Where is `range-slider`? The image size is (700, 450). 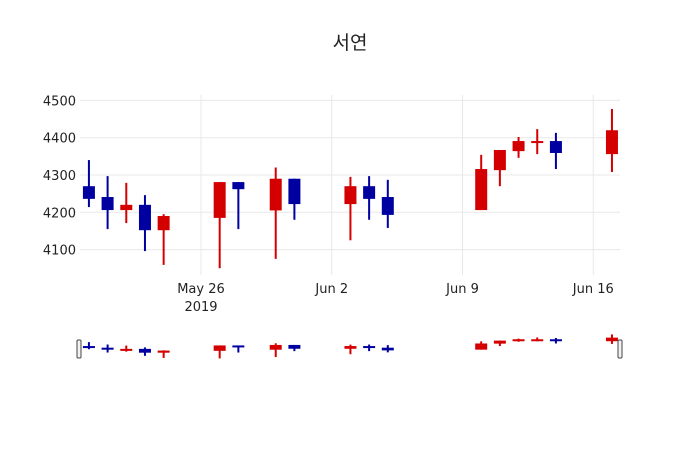
range-slider is located at coordinates (349, 346).